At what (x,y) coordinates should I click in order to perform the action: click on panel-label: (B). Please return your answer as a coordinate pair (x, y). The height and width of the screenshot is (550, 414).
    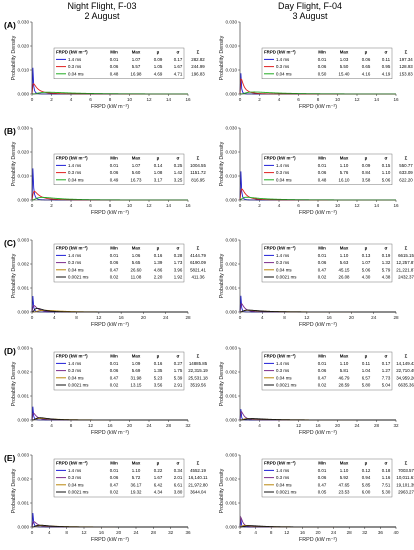
    Looking at the image, I should click on (10, 131).